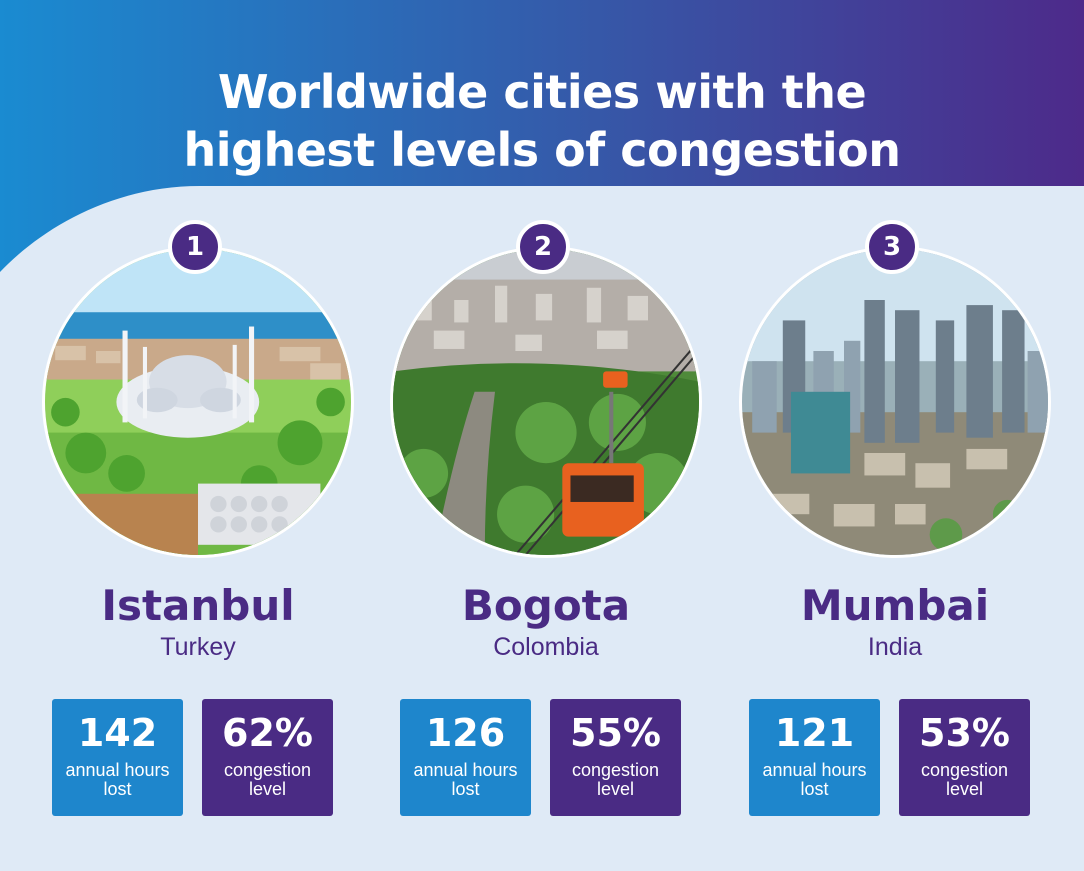 The width and height of the screenshot is (1084, 871). Describe the element at coordinates (615, 757) in the screenshot. I see `congestion-box: 55% congestion level` at that location.